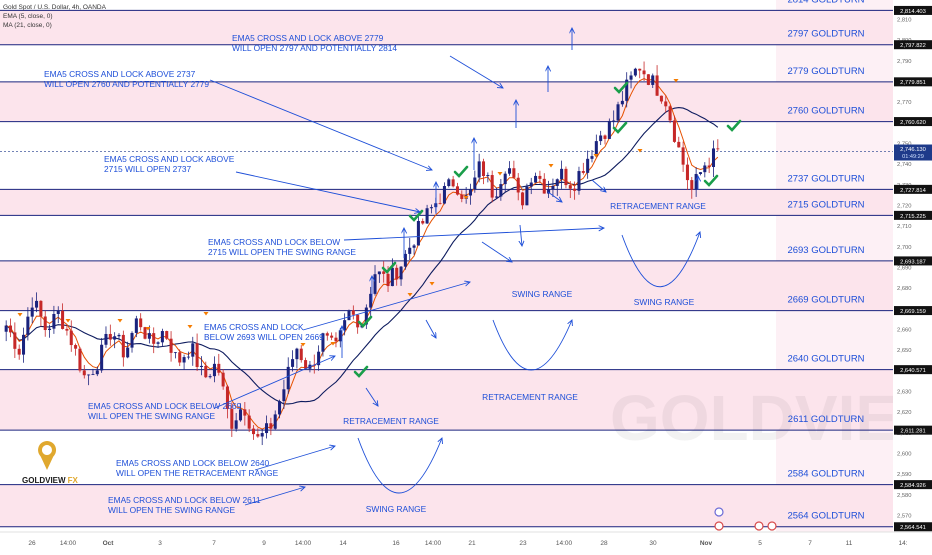 The image size is (932, 555). Describe the element at coordinates (160, 543) in the screenshot. I see `time-tick: 3` at that location.